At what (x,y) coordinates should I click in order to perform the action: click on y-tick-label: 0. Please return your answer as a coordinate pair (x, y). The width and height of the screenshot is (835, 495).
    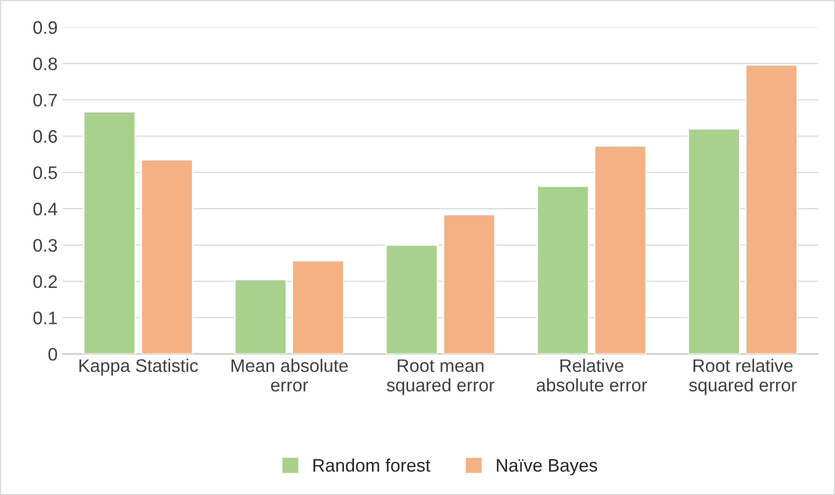
    Looking at the image, I should click on (53, 354).